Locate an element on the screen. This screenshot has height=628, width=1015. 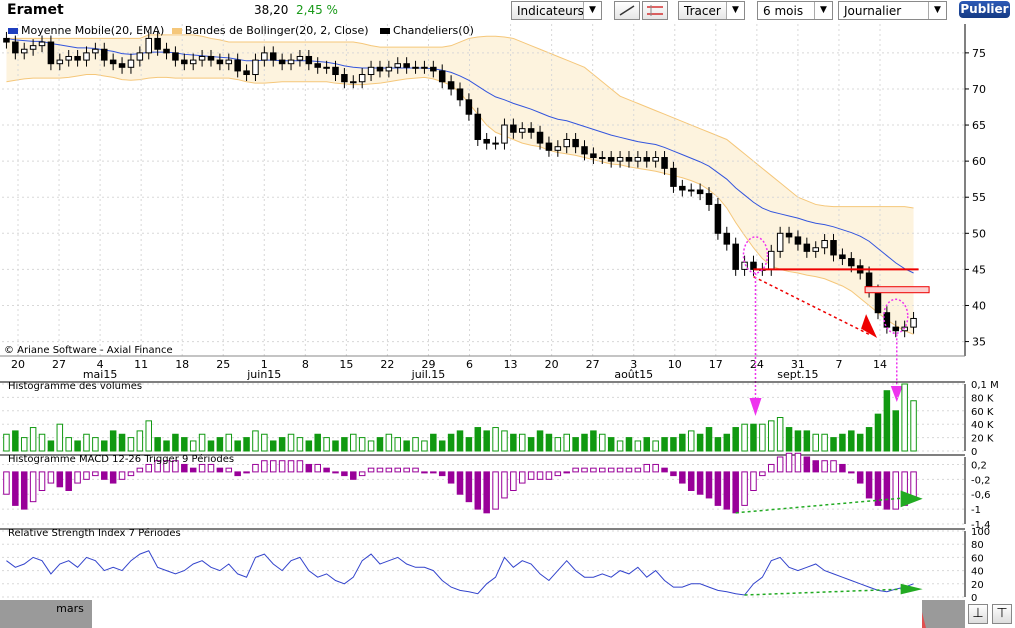
legend-bollinger: Bandes de Bollinger(20, 2, Close) is located at coordinates (270, 30).